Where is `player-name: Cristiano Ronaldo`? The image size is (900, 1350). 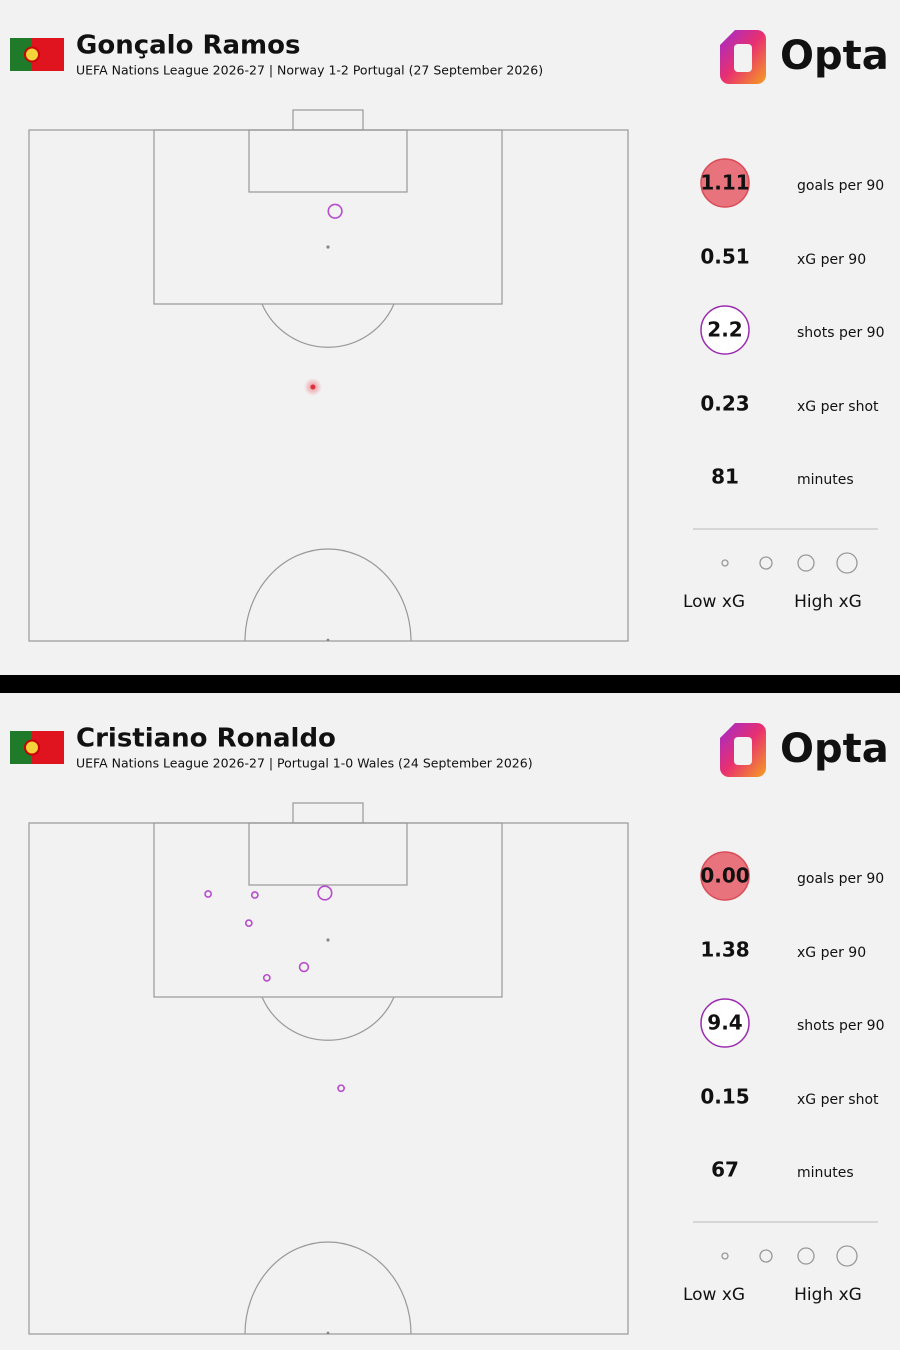
player-name: Cristiano Ronaldo is located at coordinates (206, 739).